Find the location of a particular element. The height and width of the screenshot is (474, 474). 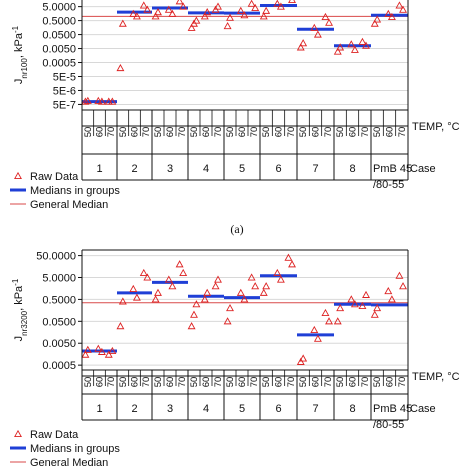

y-axis-label: Jnr3200, kPa-1 is located at coordinates (20, 309).